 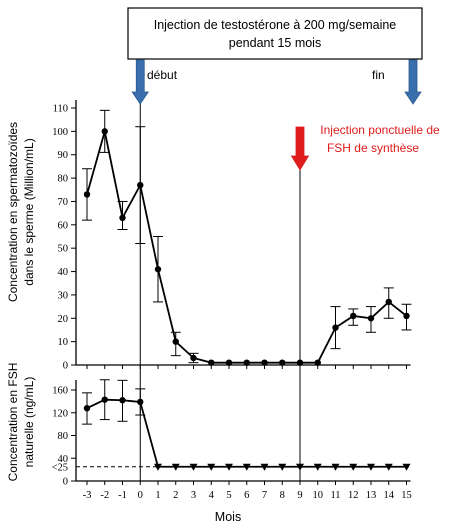 What do you see at coordinates (63, 342) in the screenshot?
I see `top-y-tick-label: 10` at bounding box center [63, 342].